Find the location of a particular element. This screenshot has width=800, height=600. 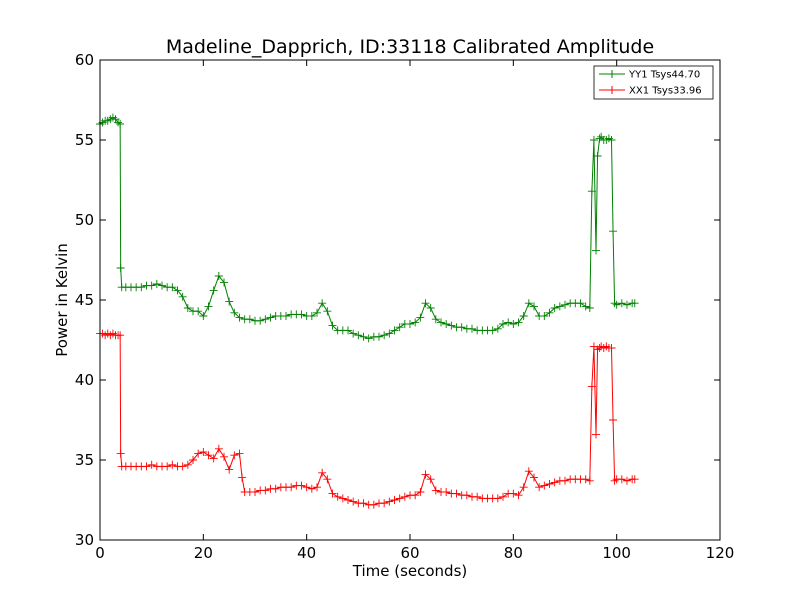

x-tick-label: 80 is located at coordinates (513, 553).